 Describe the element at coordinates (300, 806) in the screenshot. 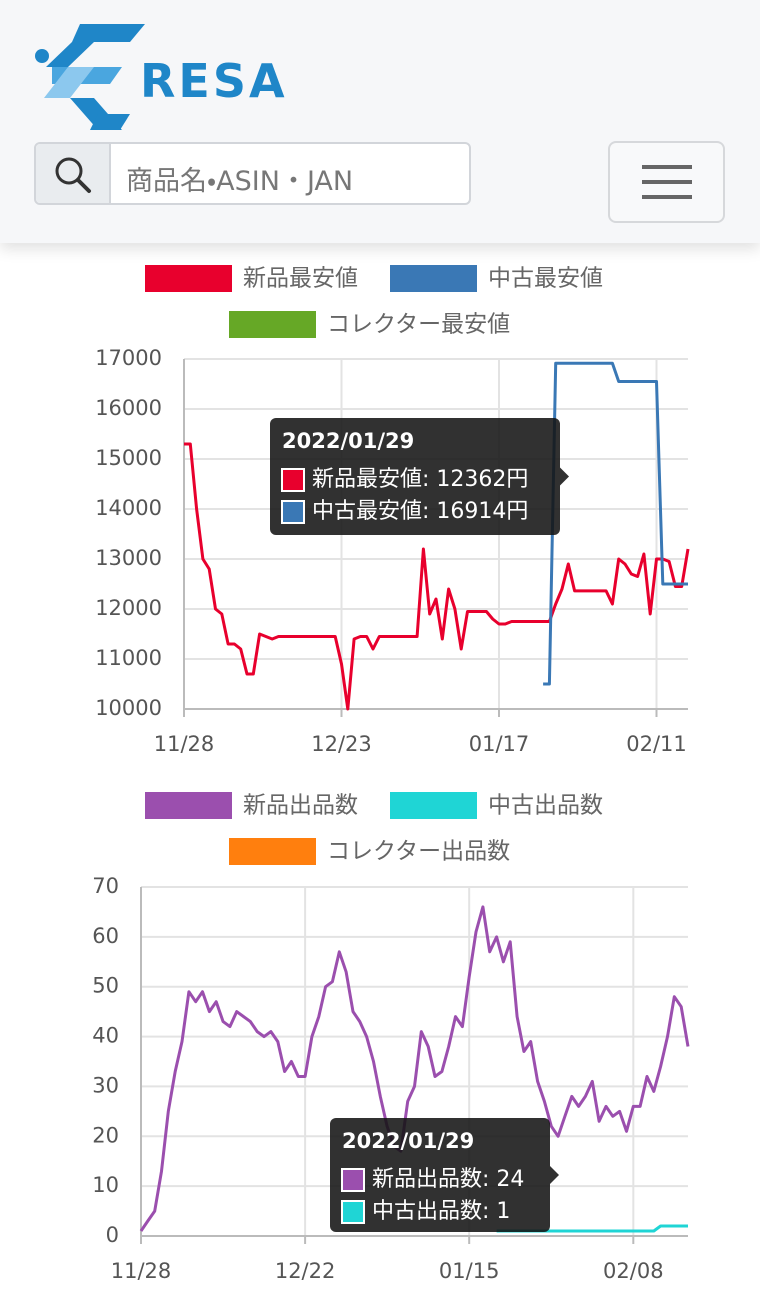

I see `legend-label: 新品出品数` at that location.